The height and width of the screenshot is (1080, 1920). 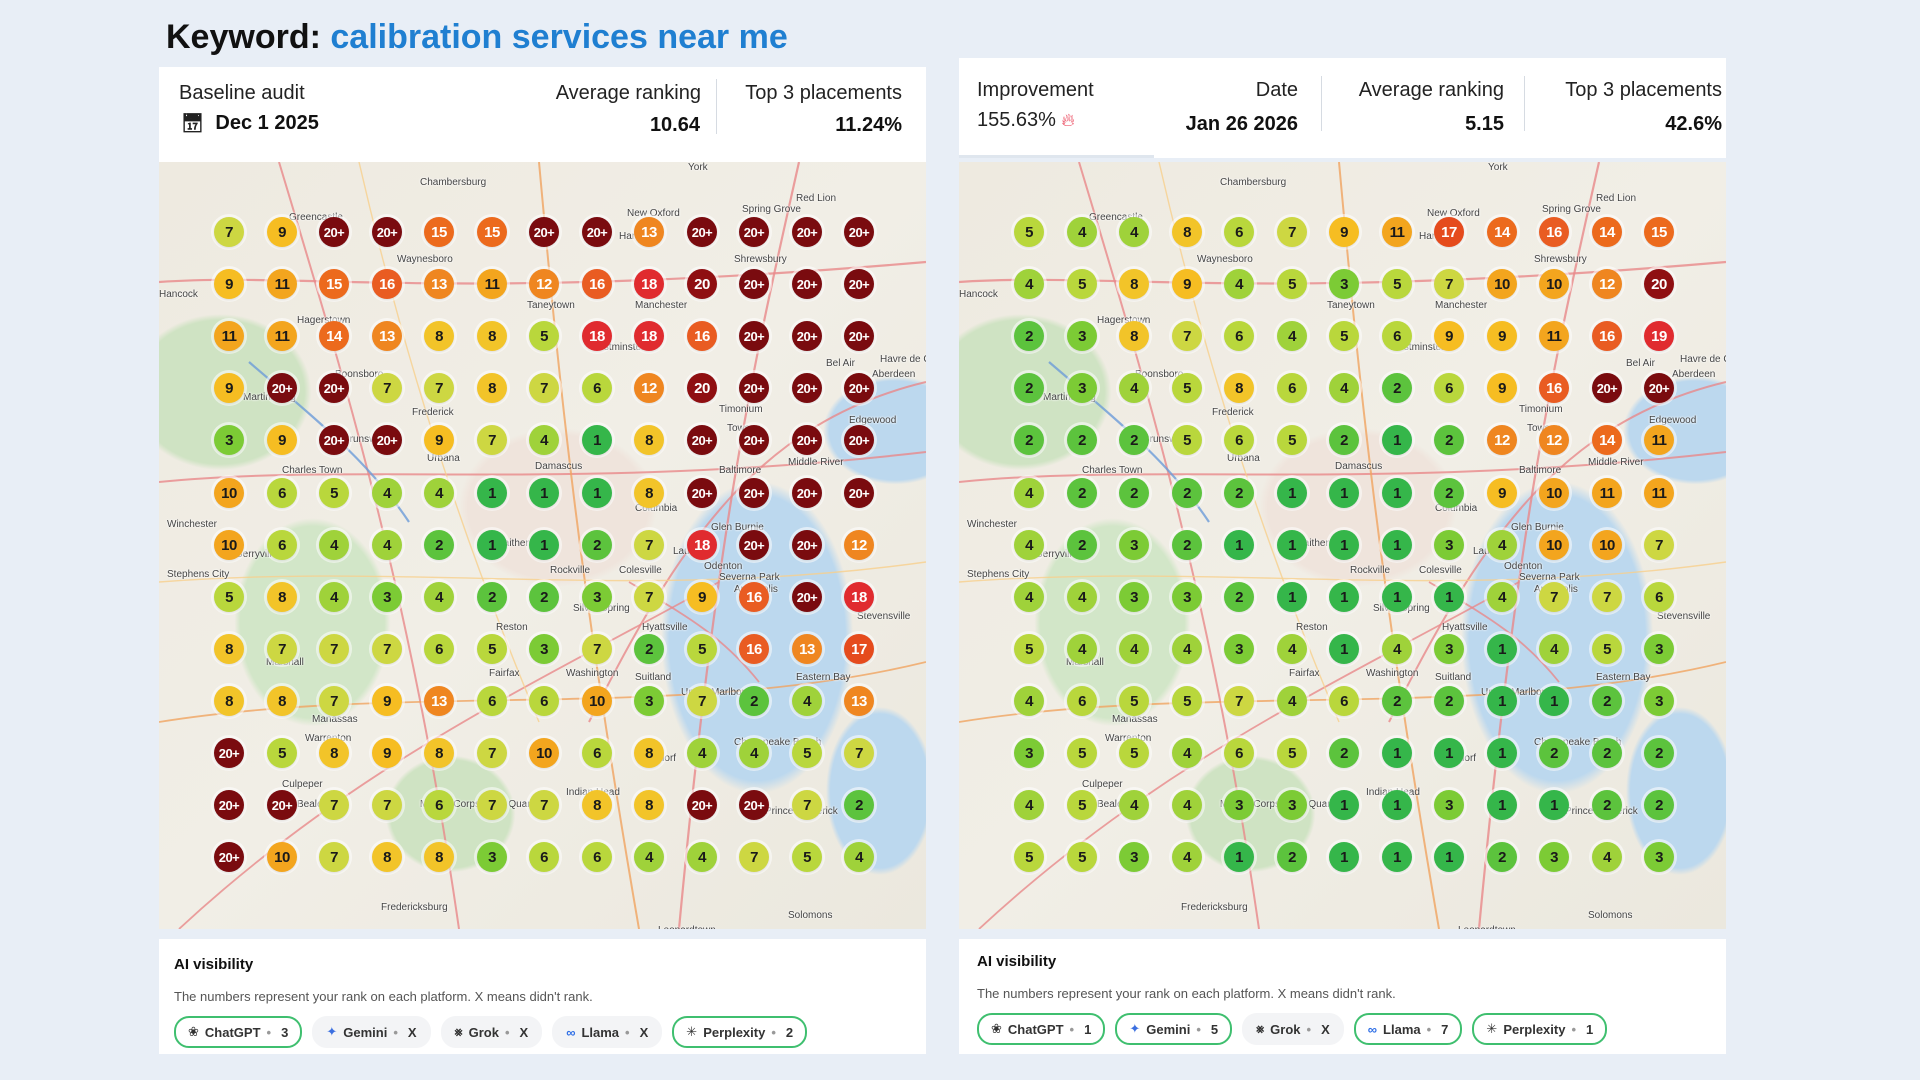 What do you see at coordinates (439, 232) in the screenshot?
I see `rank-pin: 15` at bounding box center [439, 232].